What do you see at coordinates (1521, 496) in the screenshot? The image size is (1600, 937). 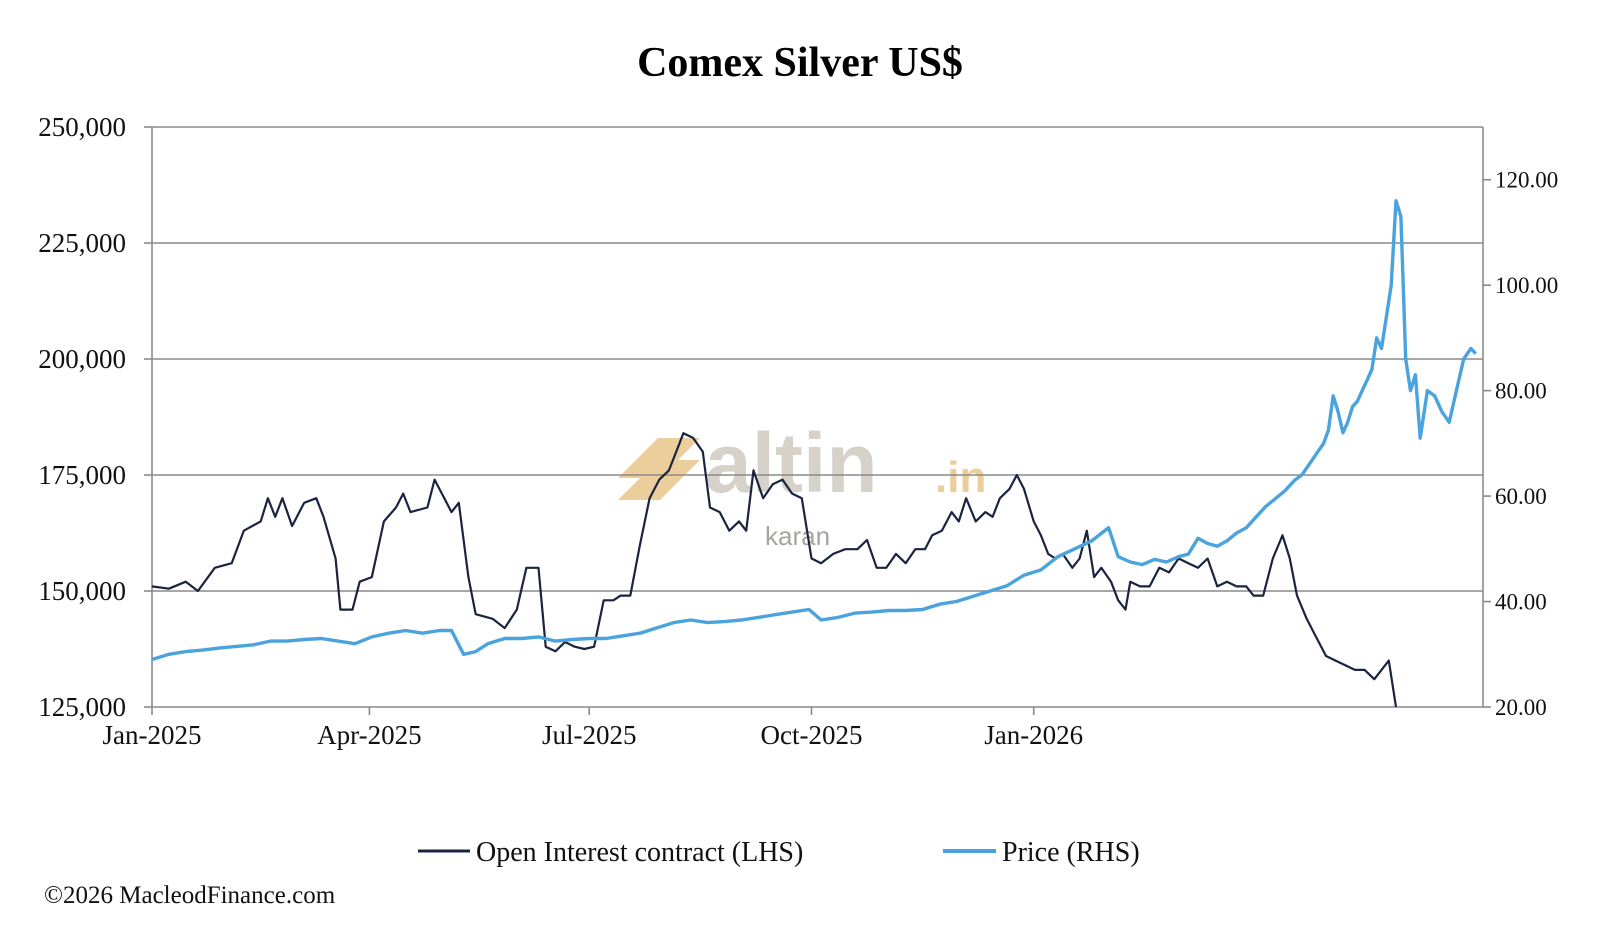 I see `right-tick-label: 60.00` at bounding box center [1521, 496].